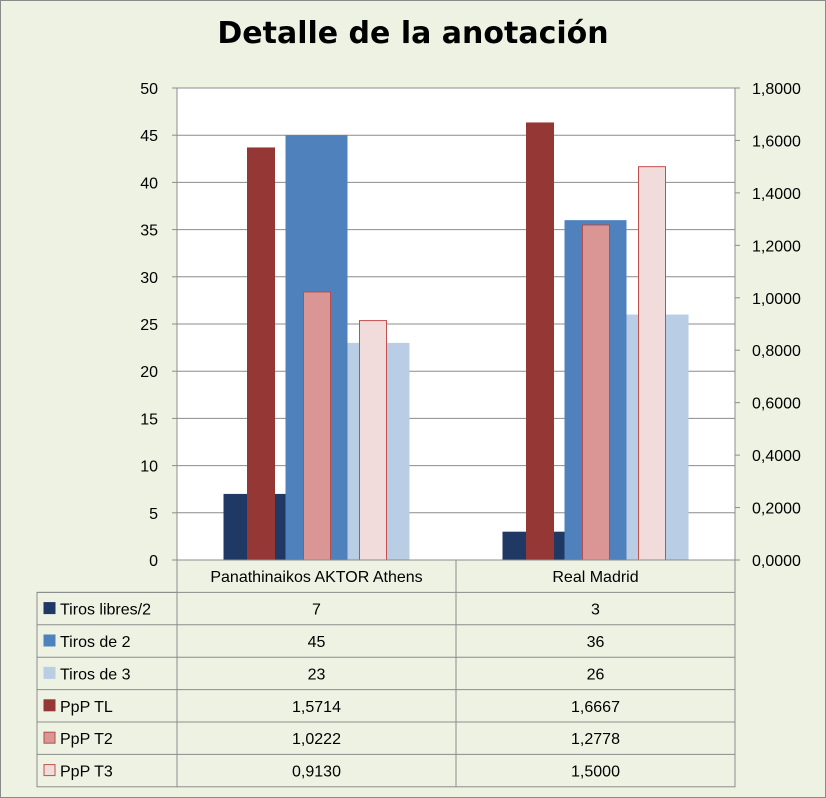 This screenshot has height=798, width=826. Describe the element at coordinates (316, 707) in the screenshot. I see `table-value: 1,5714` at that location.